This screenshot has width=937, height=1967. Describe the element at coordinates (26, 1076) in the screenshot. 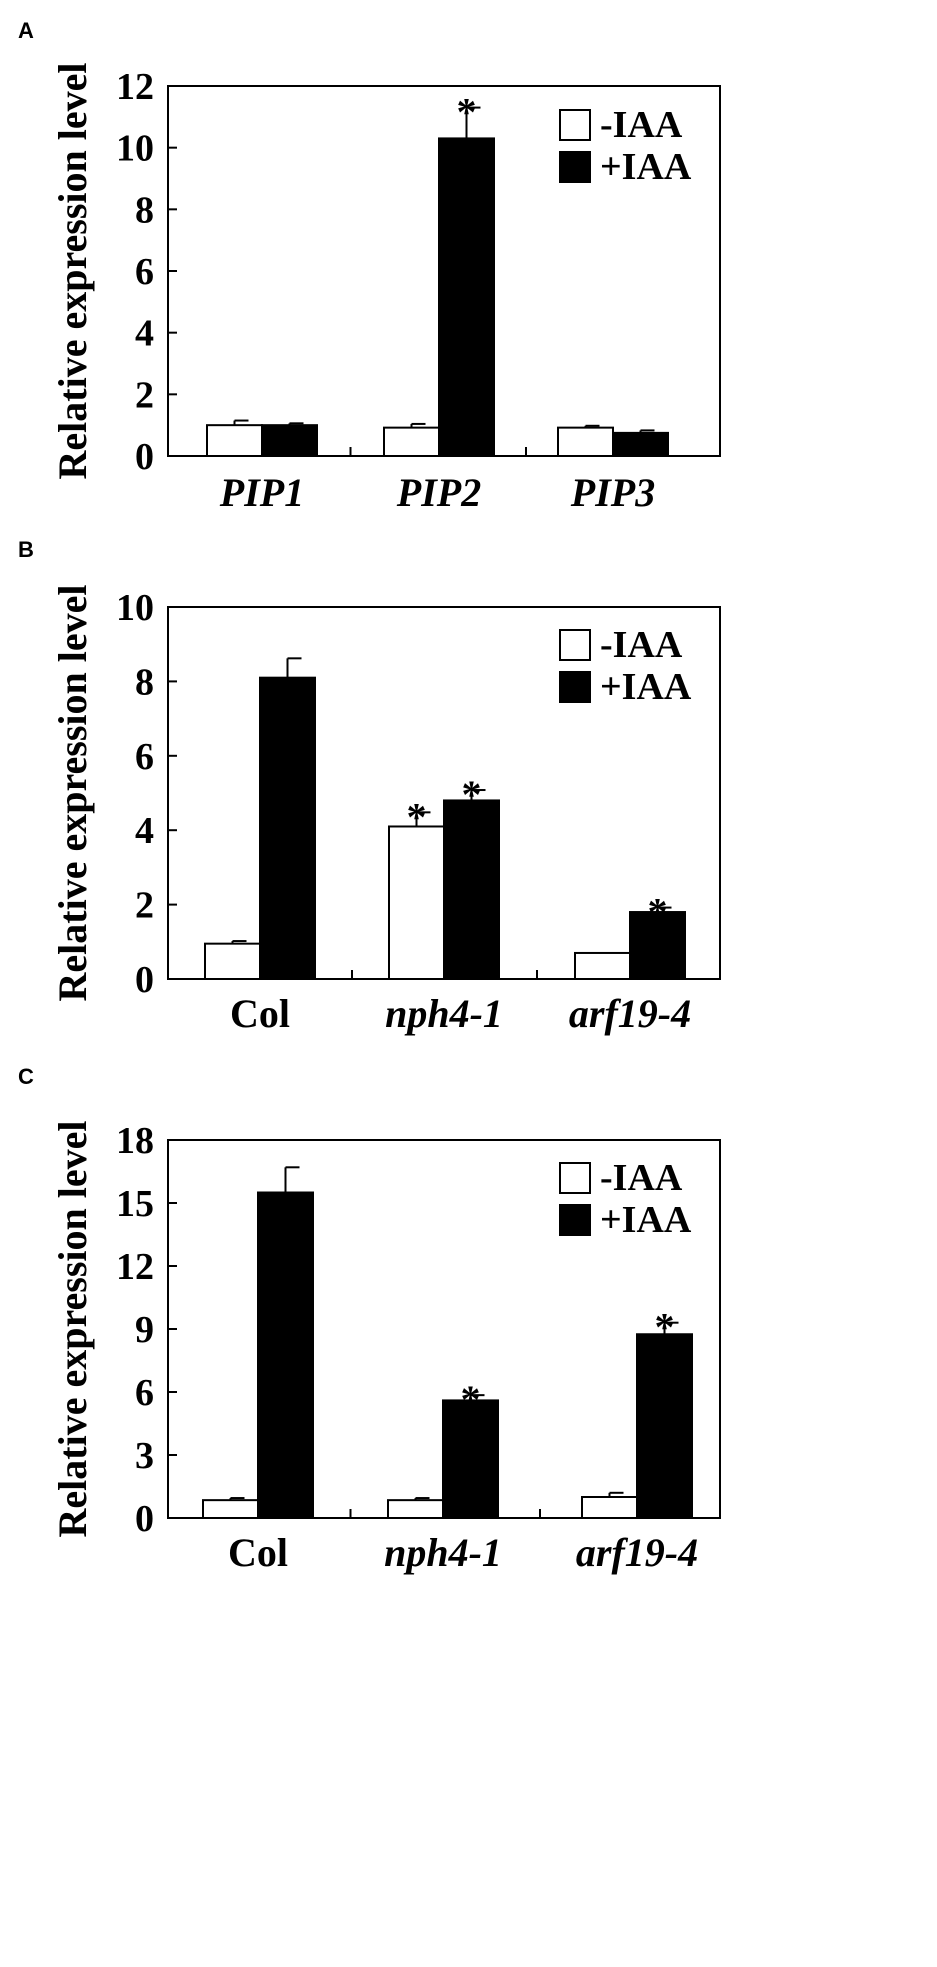

I see `panel-letter: C` at that location.